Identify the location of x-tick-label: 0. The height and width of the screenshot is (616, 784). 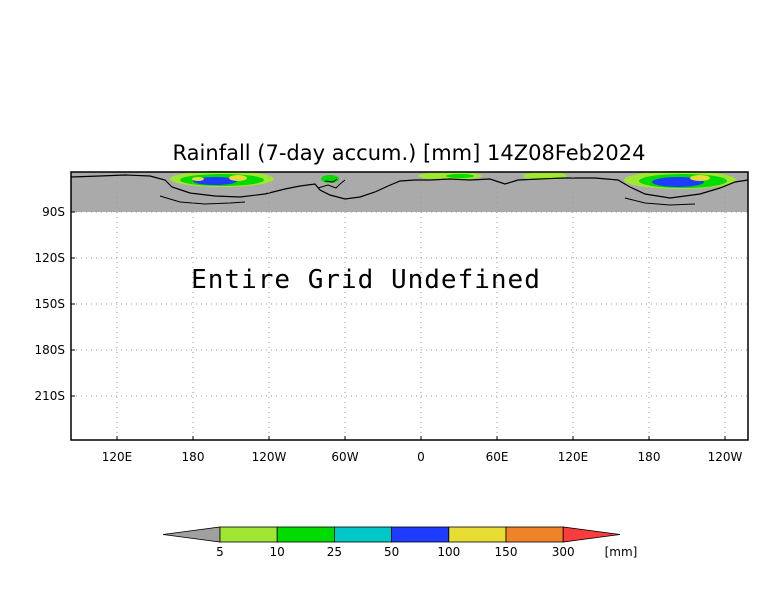
(421, 457).